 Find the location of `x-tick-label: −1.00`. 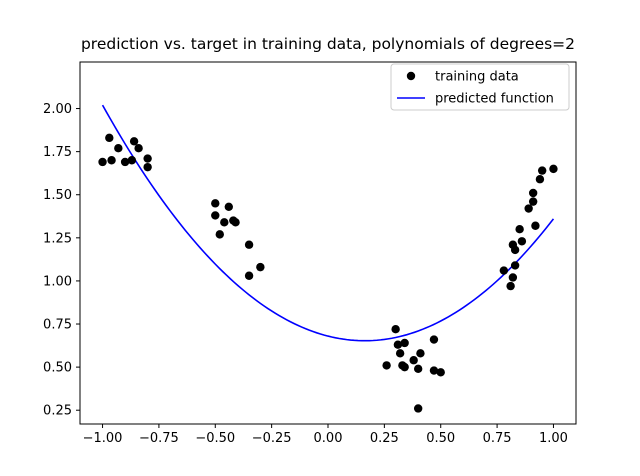

x-tick-label: −1.00 is located at coordinates (103, 438).